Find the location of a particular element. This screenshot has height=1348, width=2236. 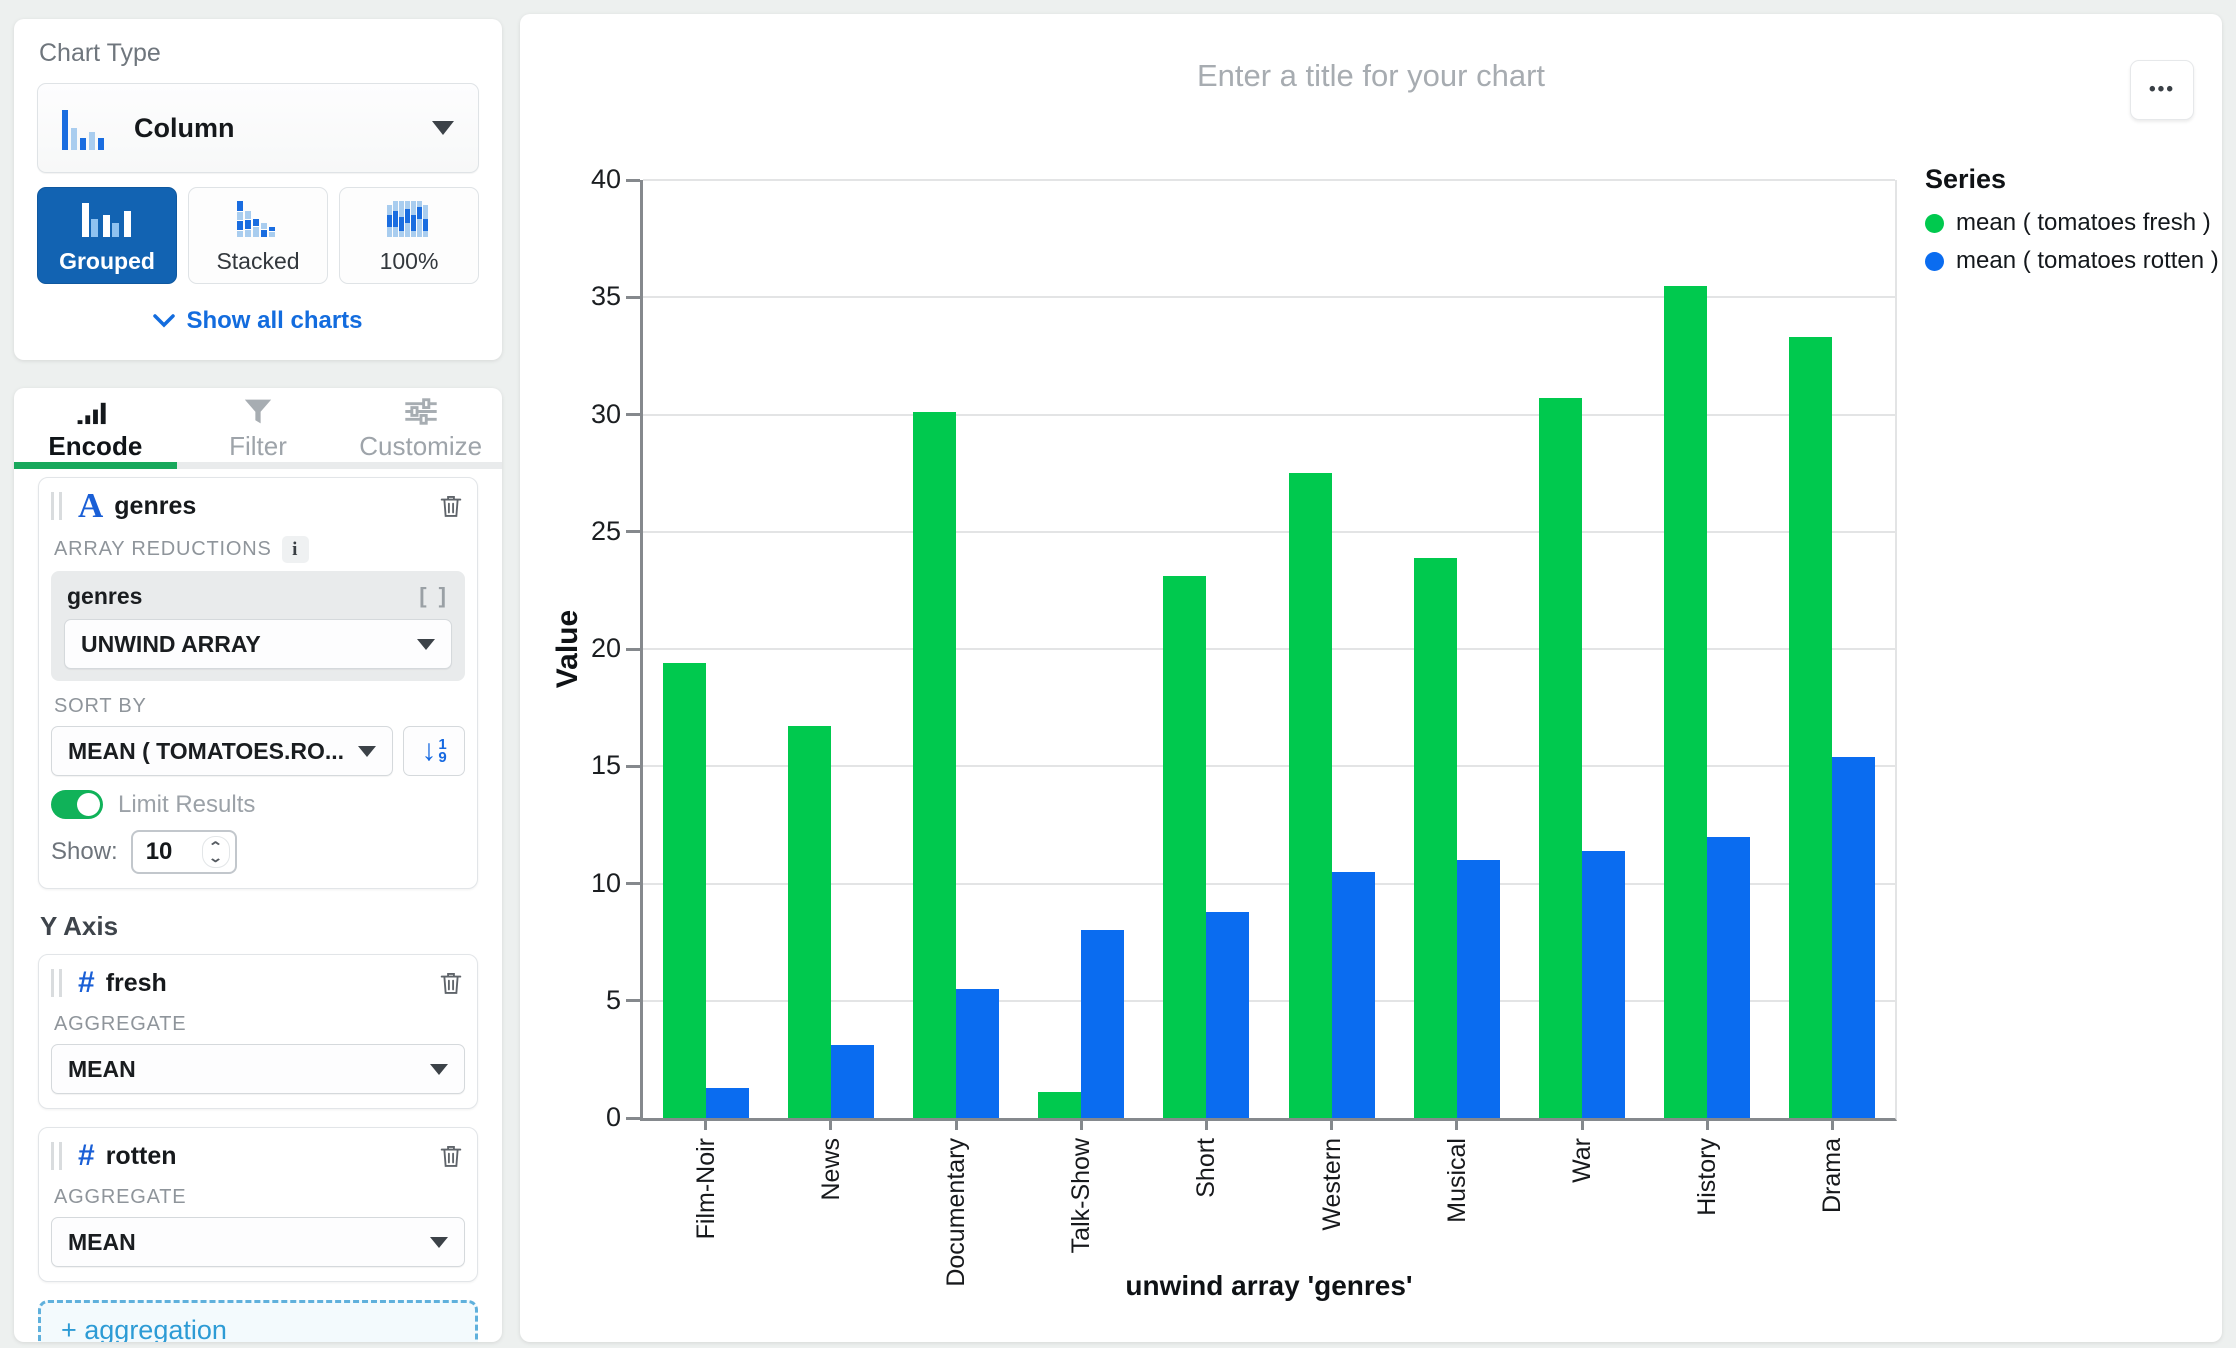

bar-mean-tomatoes-fresh--Talk-Show is located at coordinates (1060, 1105).